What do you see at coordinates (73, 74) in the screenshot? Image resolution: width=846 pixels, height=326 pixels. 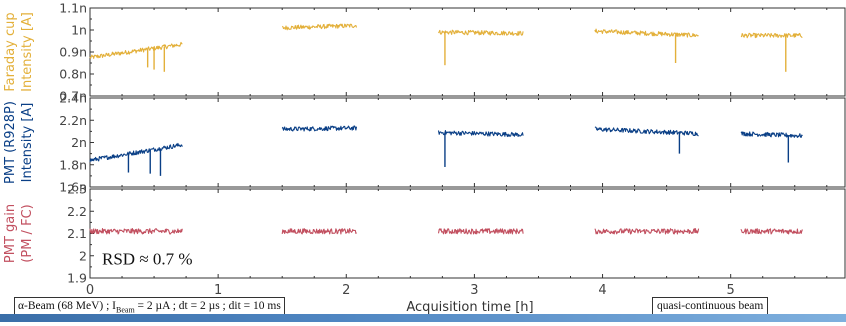 I see `y-tick-label: 0.8n` at bounding box center [73, 74].